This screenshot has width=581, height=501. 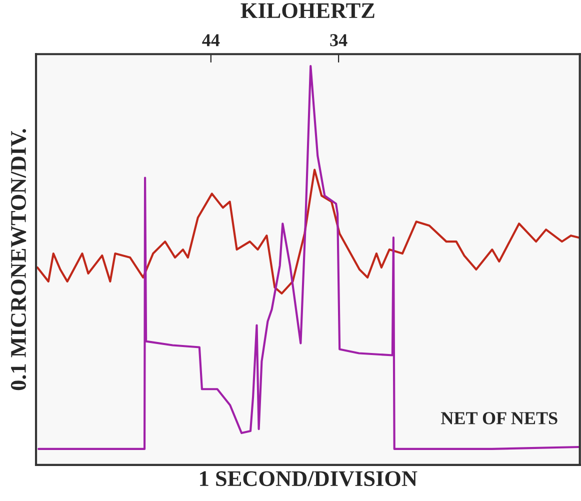 What do you see at coordinates (309, 478) in the screenshot?
I see `x-axis-title: 1 SECOND/DIVISION` at bounding box center [309, 478].